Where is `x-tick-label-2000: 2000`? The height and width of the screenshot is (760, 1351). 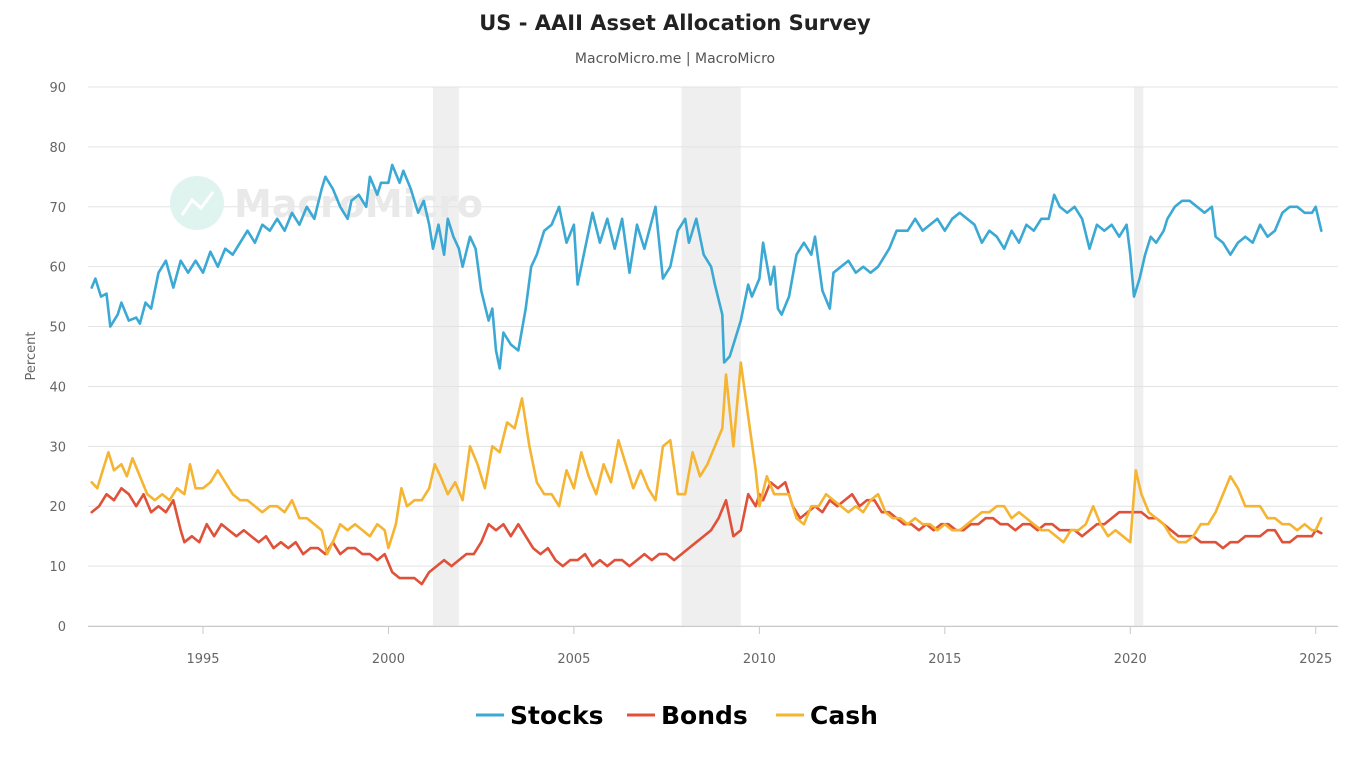
x-tick-label-2000: 2000 is located at coordinates (388, 659).